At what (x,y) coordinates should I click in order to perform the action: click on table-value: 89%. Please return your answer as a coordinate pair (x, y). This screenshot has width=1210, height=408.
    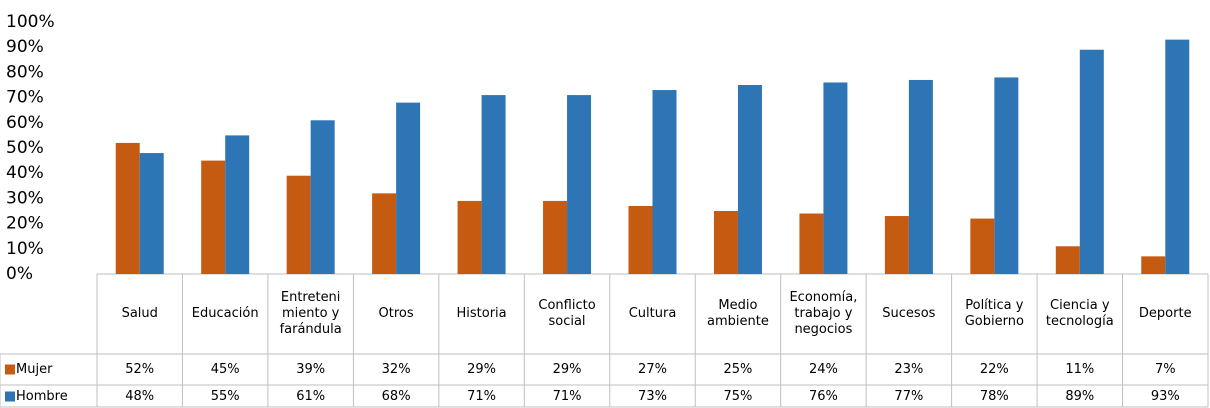
    Looking at the image, I should click on (1079, 396).